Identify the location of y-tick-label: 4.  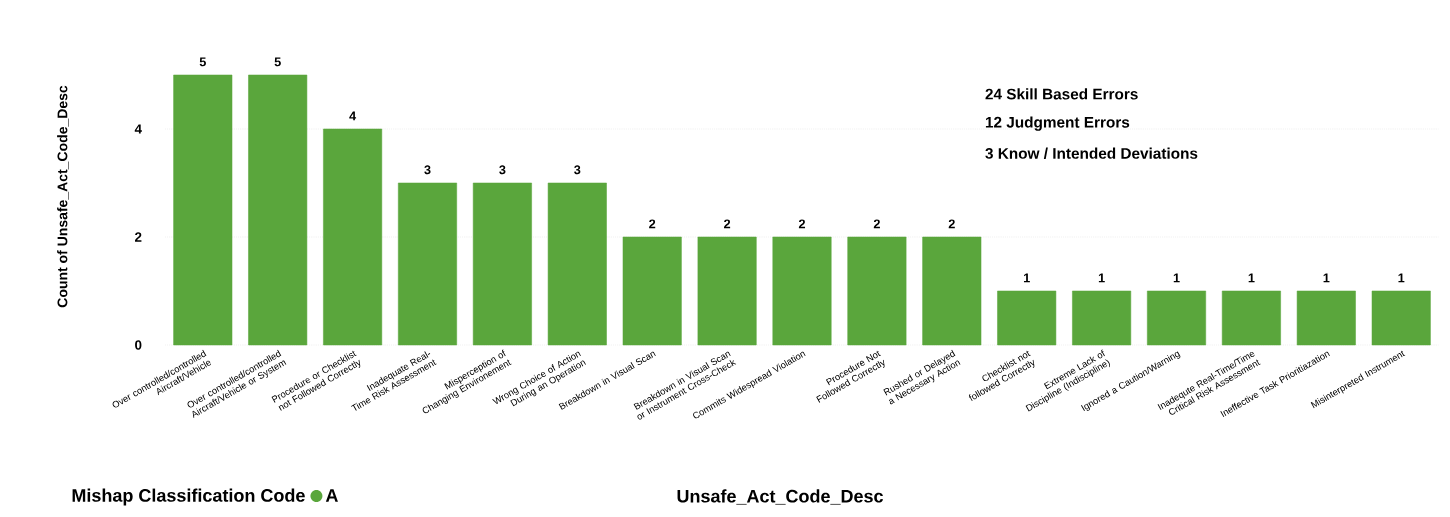
(138, 129).